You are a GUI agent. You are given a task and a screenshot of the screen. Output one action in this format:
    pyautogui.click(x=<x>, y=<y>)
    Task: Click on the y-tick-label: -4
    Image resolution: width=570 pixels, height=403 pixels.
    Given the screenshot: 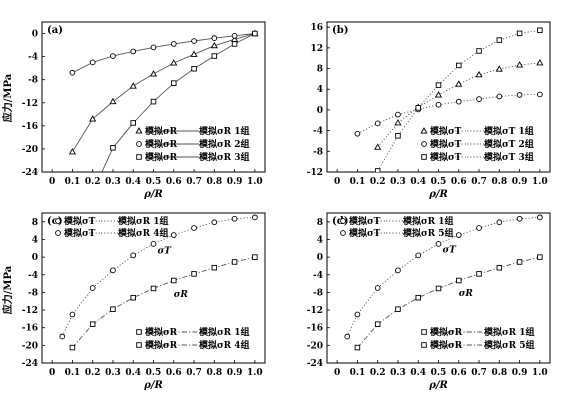 What is the action you would take?
    pyautogui.click(x=318, y=132)
    